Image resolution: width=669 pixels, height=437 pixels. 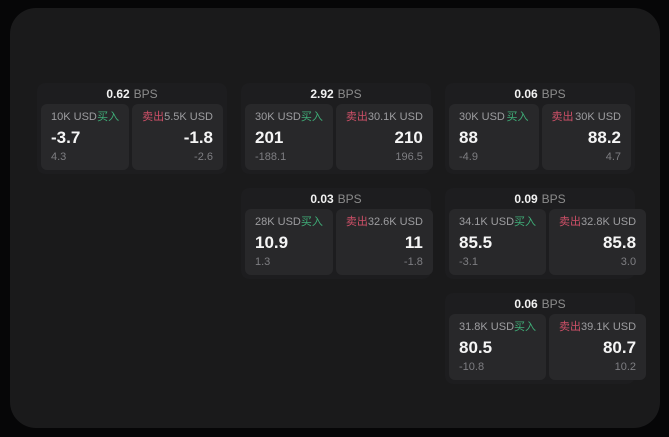 I want to click on sell-tile: 卖出 5.5K USD -1.8 -2.6, so click(x=177, y=137).